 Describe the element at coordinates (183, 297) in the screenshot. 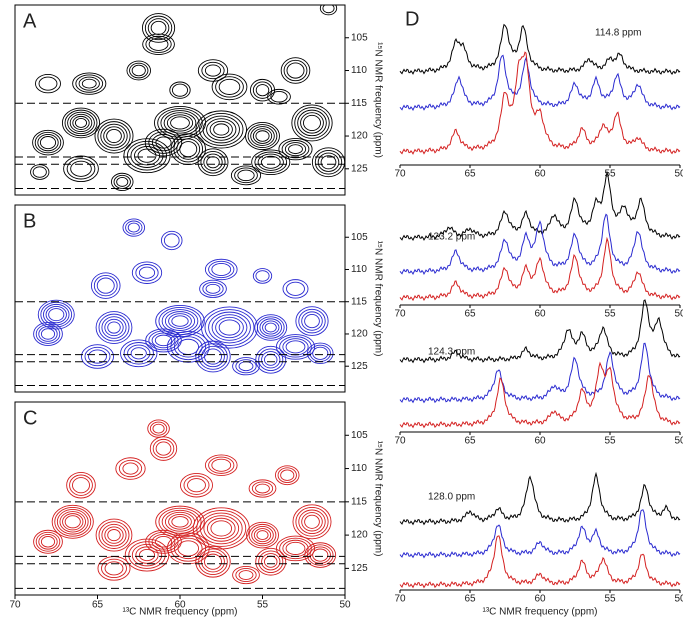

I see `contours` at that location.